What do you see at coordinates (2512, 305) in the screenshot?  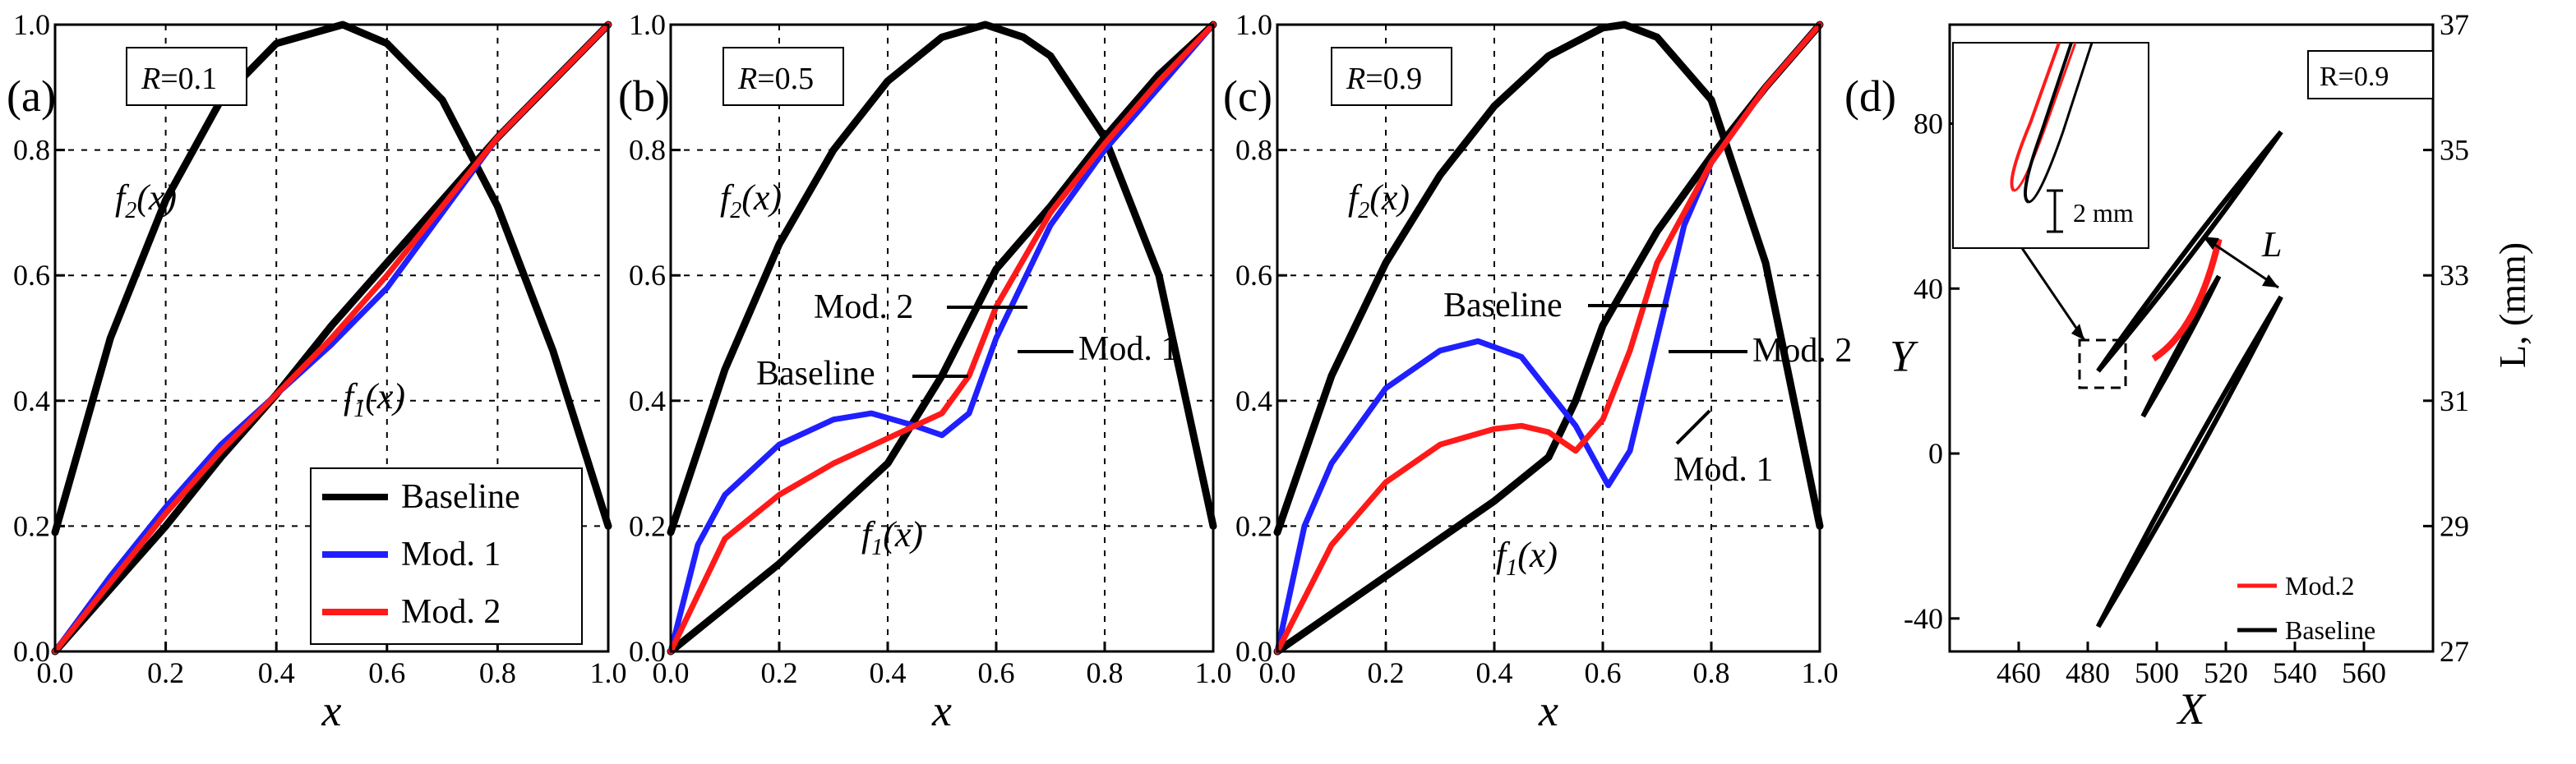 I see `y2-axis-label-d: L, (mm)` at bounding box center [2512, 305].